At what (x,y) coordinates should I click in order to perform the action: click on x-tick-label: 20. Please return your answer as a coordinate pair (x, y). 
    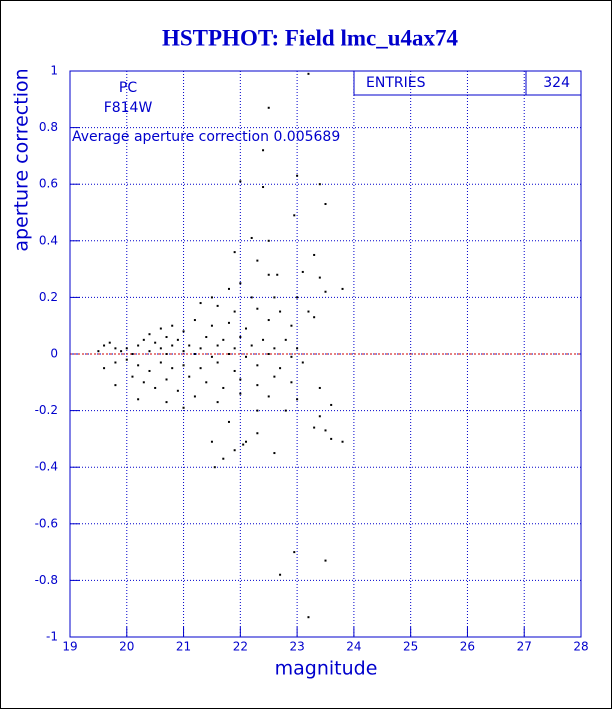
    Looking at the image, I should click on (126, 647).